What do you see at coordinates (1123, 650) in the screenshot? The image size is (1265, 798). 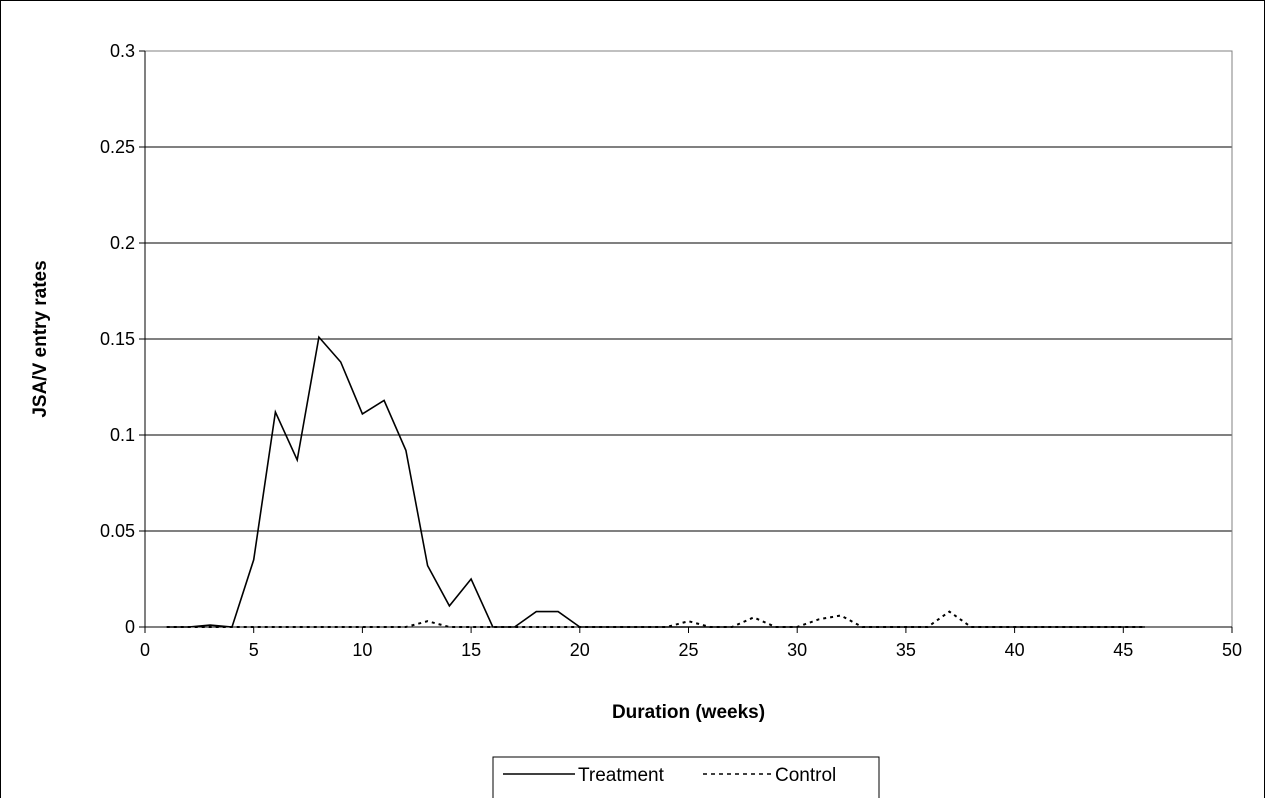 I see `x-tick-label: 45` at bounding box center [1123, 650].